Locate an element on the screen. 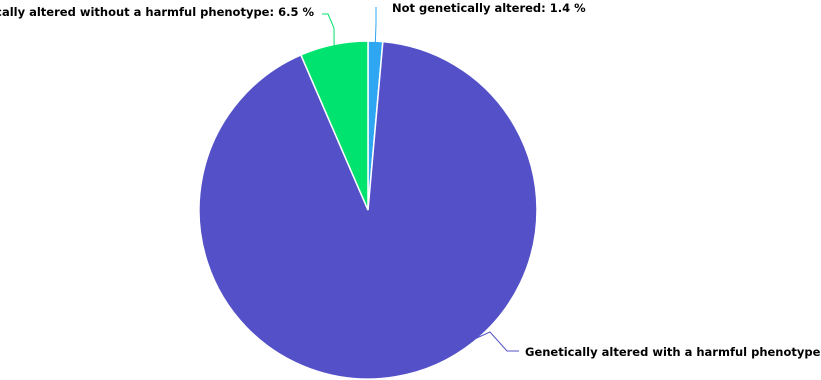 The height and width of the screenshot is (380, 821). leader-line-altered-not-harmful is located at coordinates (328, 30).